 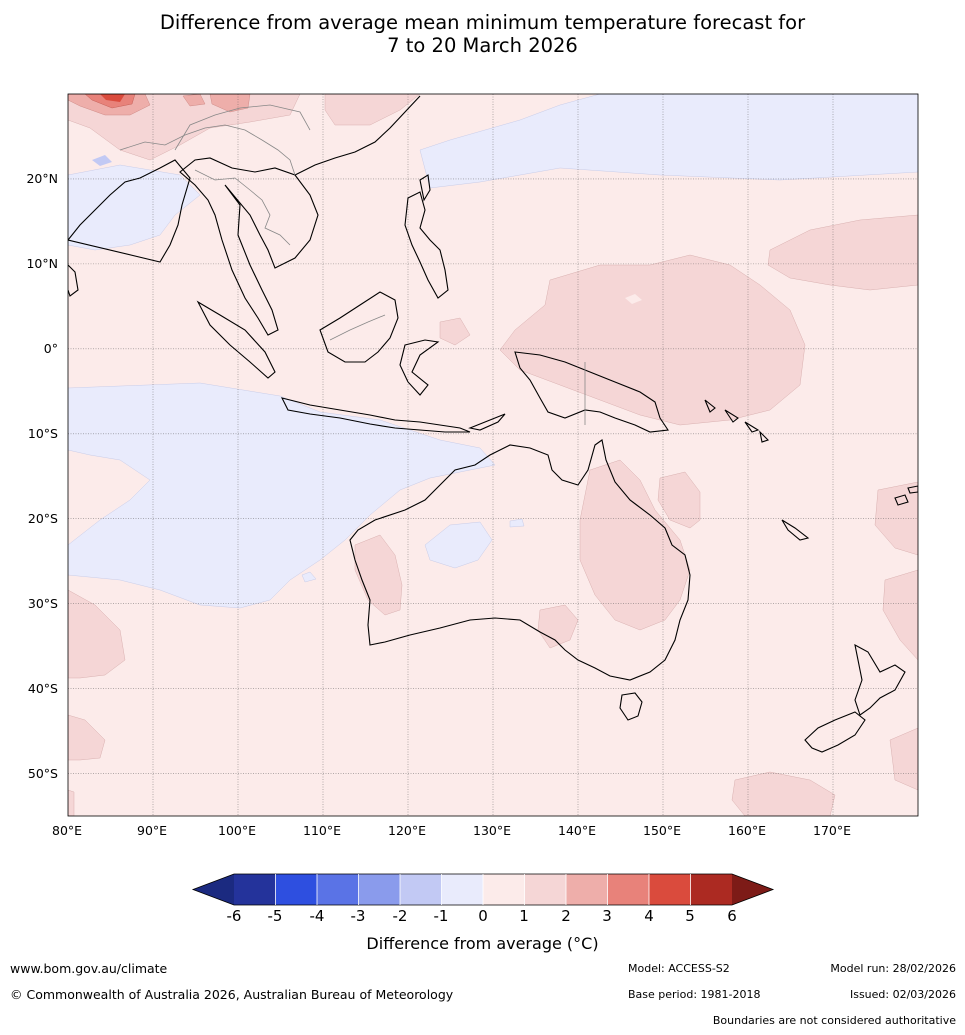 What do you see at coordinates (902, 994) in the screenshot?
I see `footer-issued: Issued: 02/03/2026` at bounding box center [902, 994].